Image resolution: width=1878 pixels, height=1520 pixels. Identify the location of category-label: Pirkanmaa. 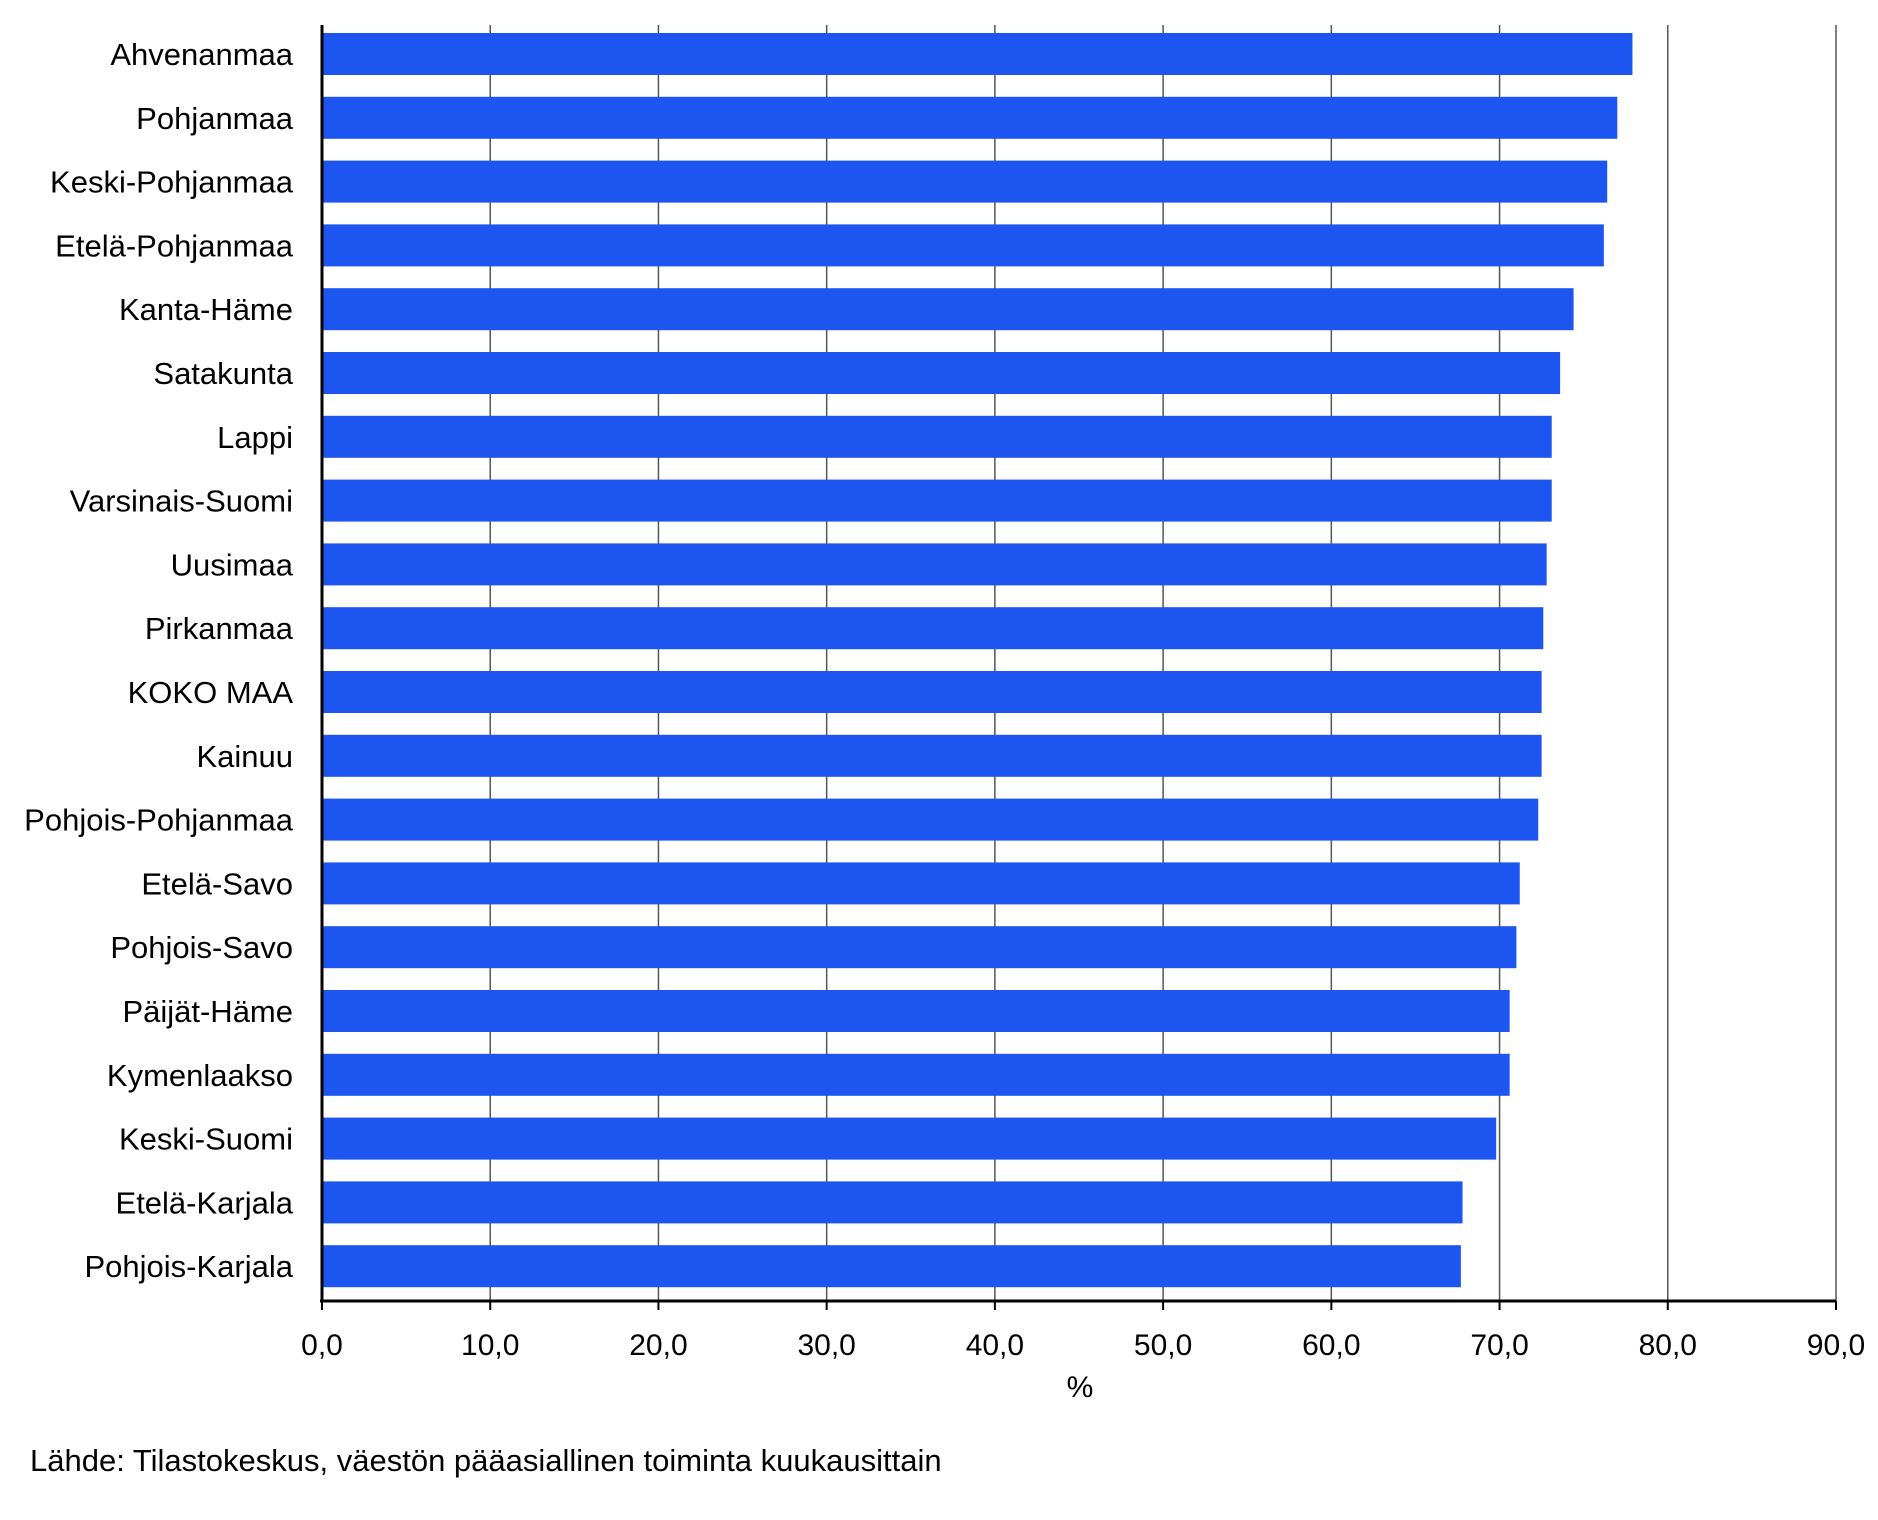
(219, 628).